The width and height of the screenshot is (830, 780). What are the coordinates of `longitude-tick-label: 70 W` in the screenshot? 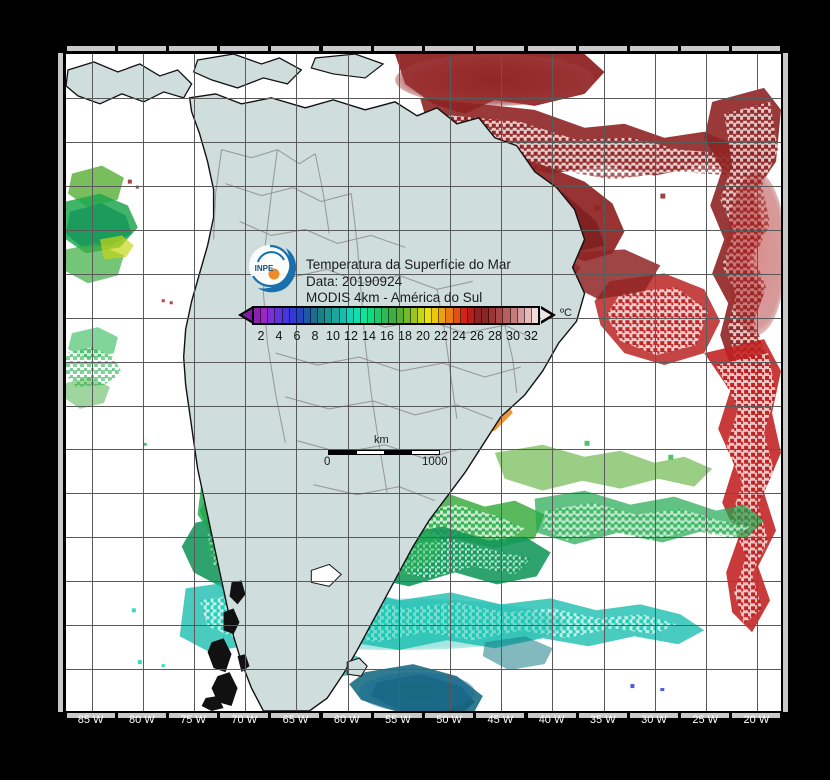 It's located at (244, 720).